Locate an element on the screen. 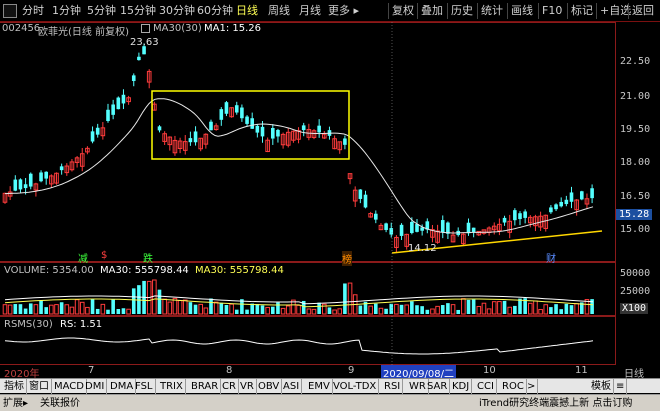 The image size is (660, 411). indicator-tab: ≡ is located at coordinates (621, 386).